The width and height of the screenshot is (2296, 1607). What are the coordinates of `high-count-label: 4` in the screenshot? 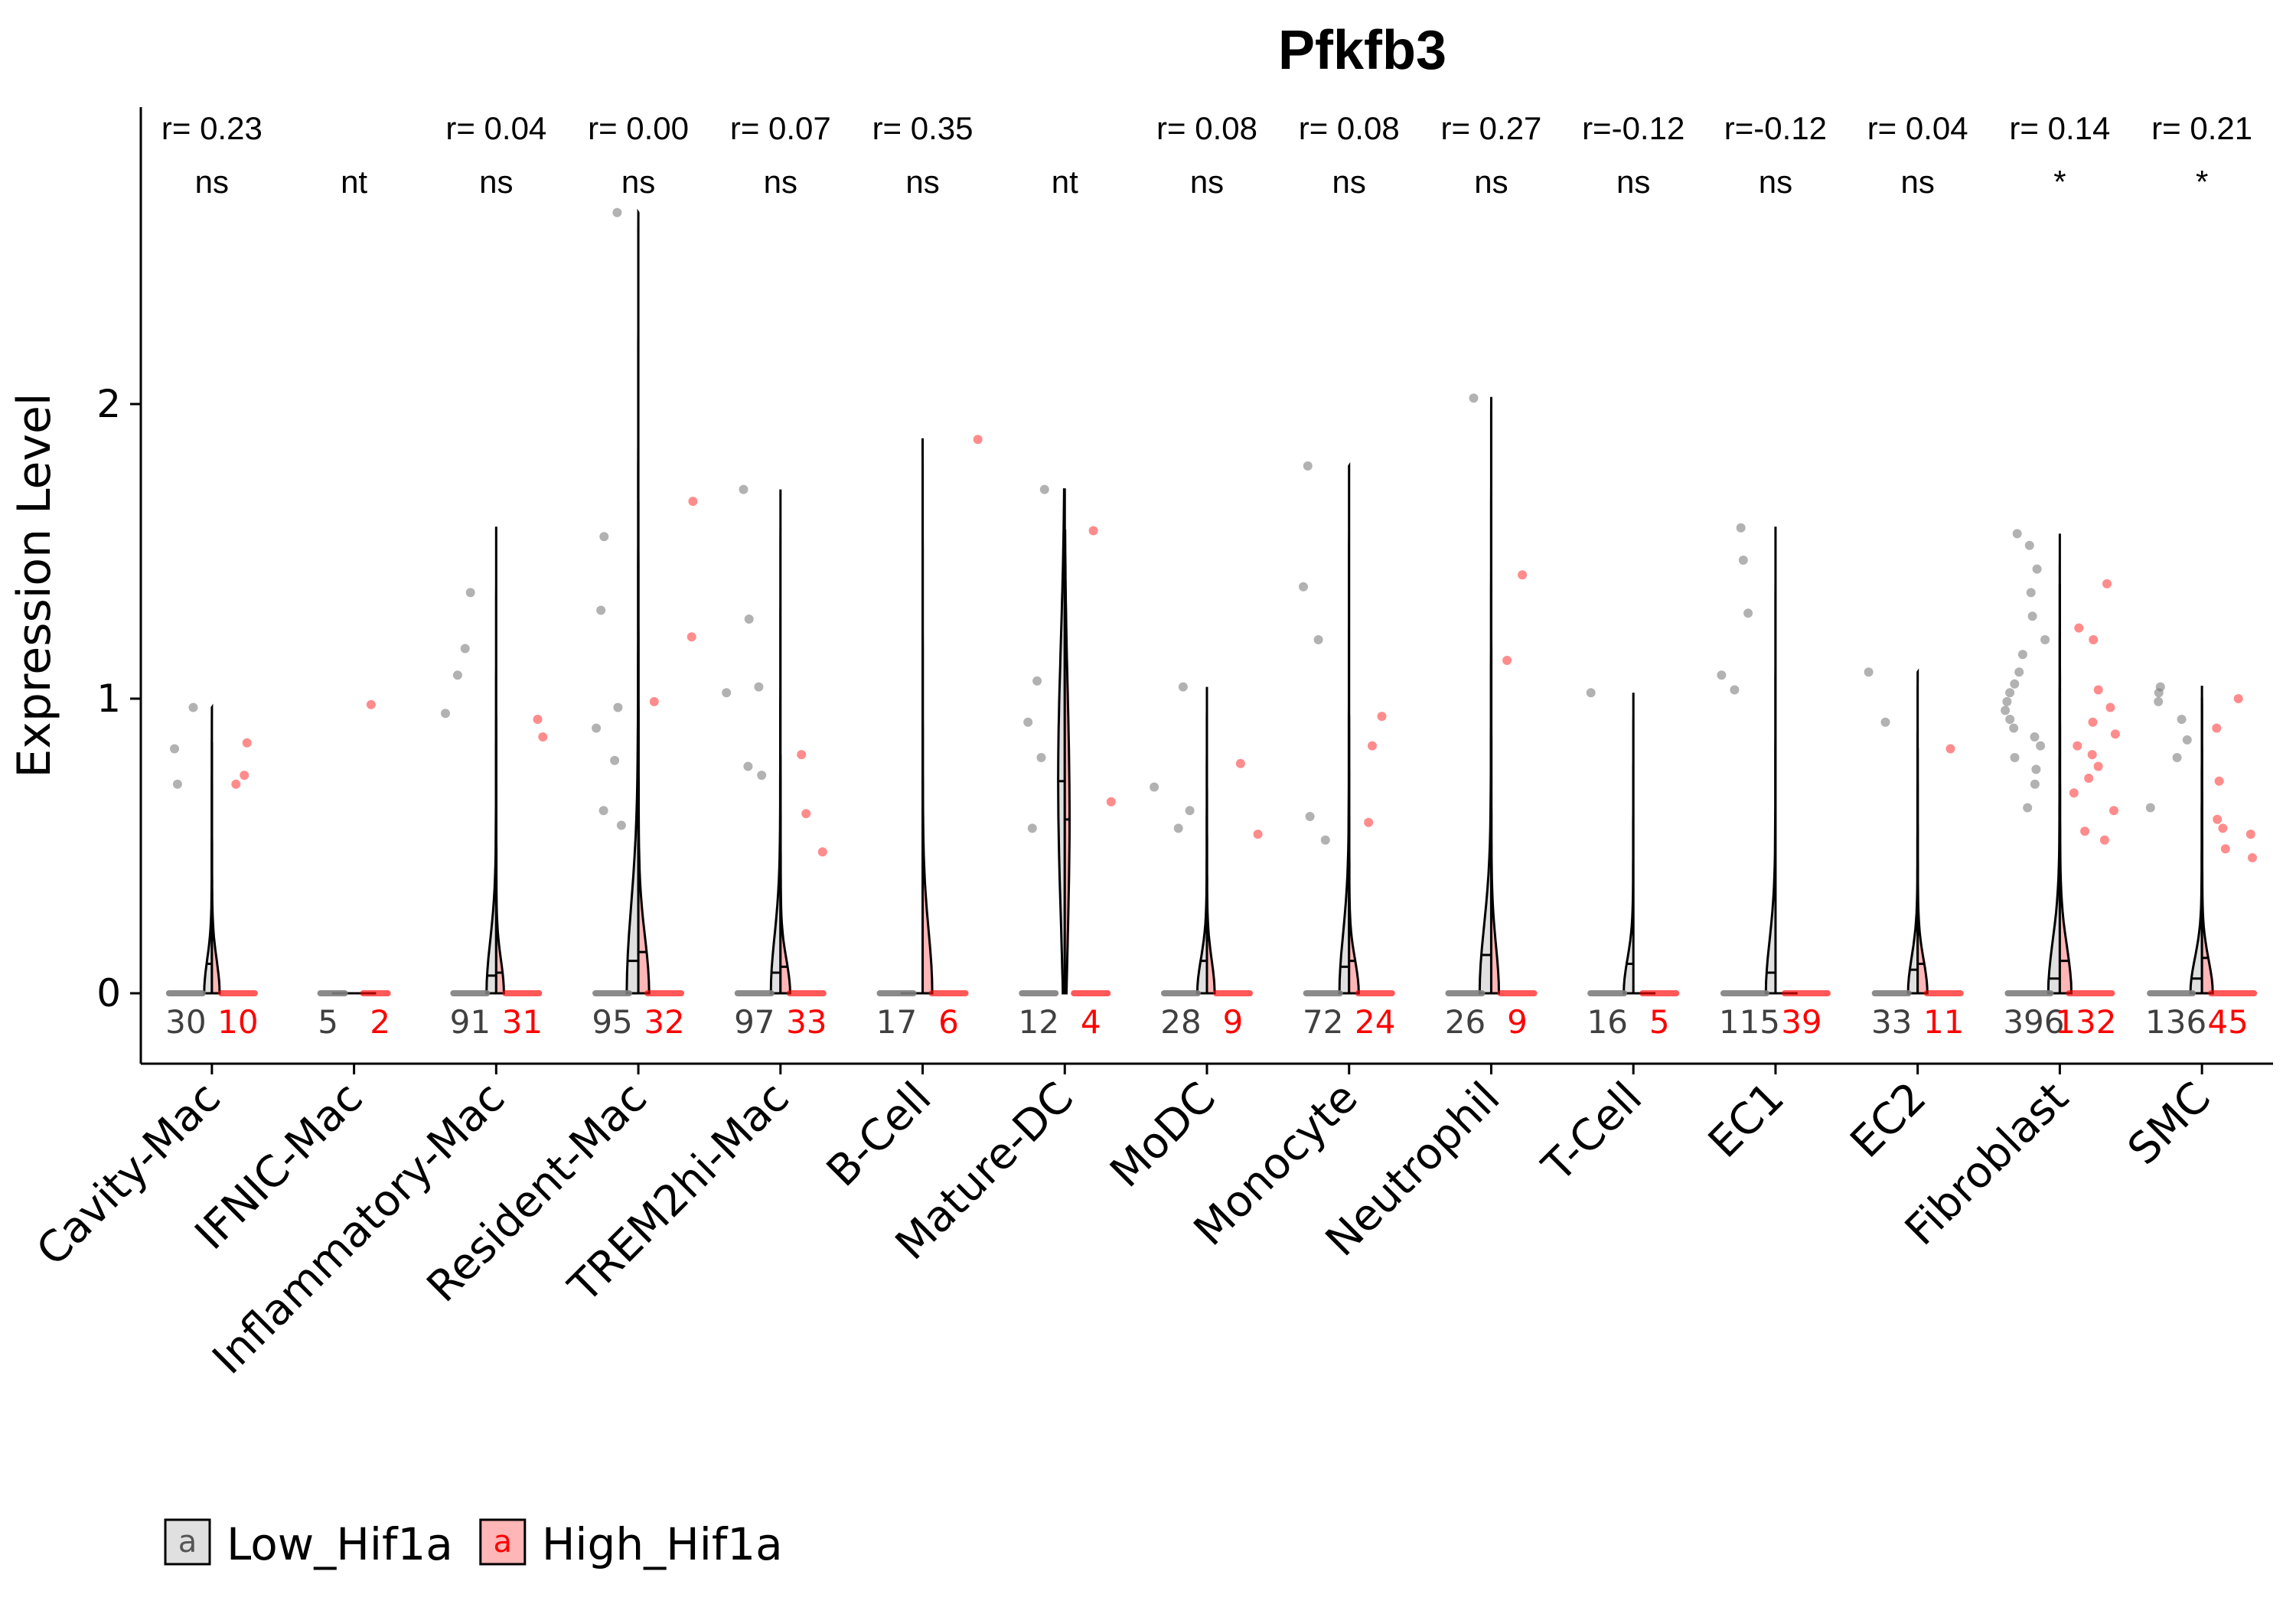 It's located at (1091, 1022).